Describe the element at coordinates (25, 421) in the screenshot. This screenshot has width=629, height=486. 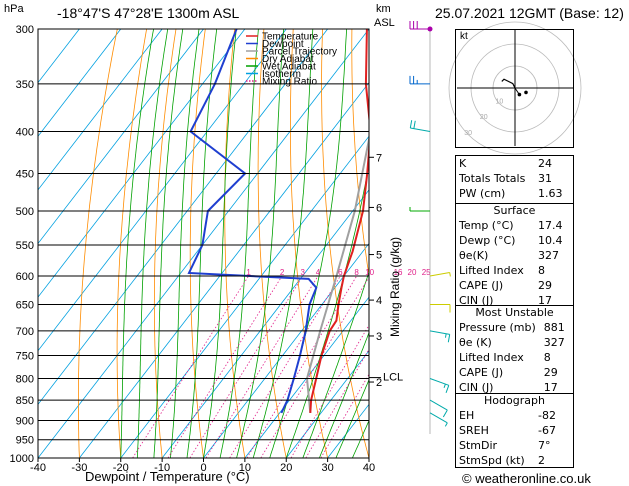
I see `pressure-tick-label: 900` at that location.